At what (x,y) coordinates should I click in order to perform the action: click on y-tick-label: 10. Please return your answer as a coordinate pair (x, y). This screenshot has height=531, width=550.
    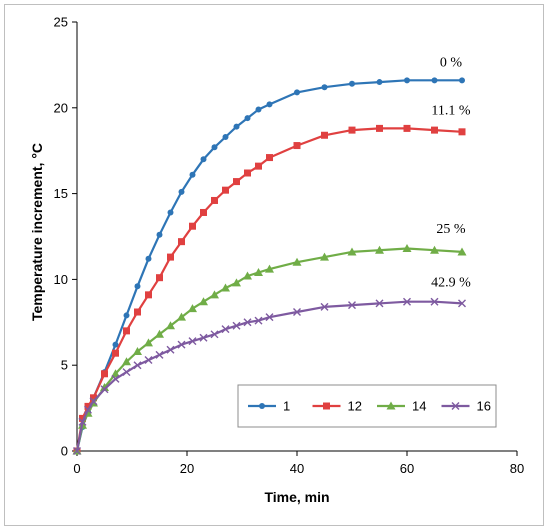
    Looking at the image, I should click on (61, 279).